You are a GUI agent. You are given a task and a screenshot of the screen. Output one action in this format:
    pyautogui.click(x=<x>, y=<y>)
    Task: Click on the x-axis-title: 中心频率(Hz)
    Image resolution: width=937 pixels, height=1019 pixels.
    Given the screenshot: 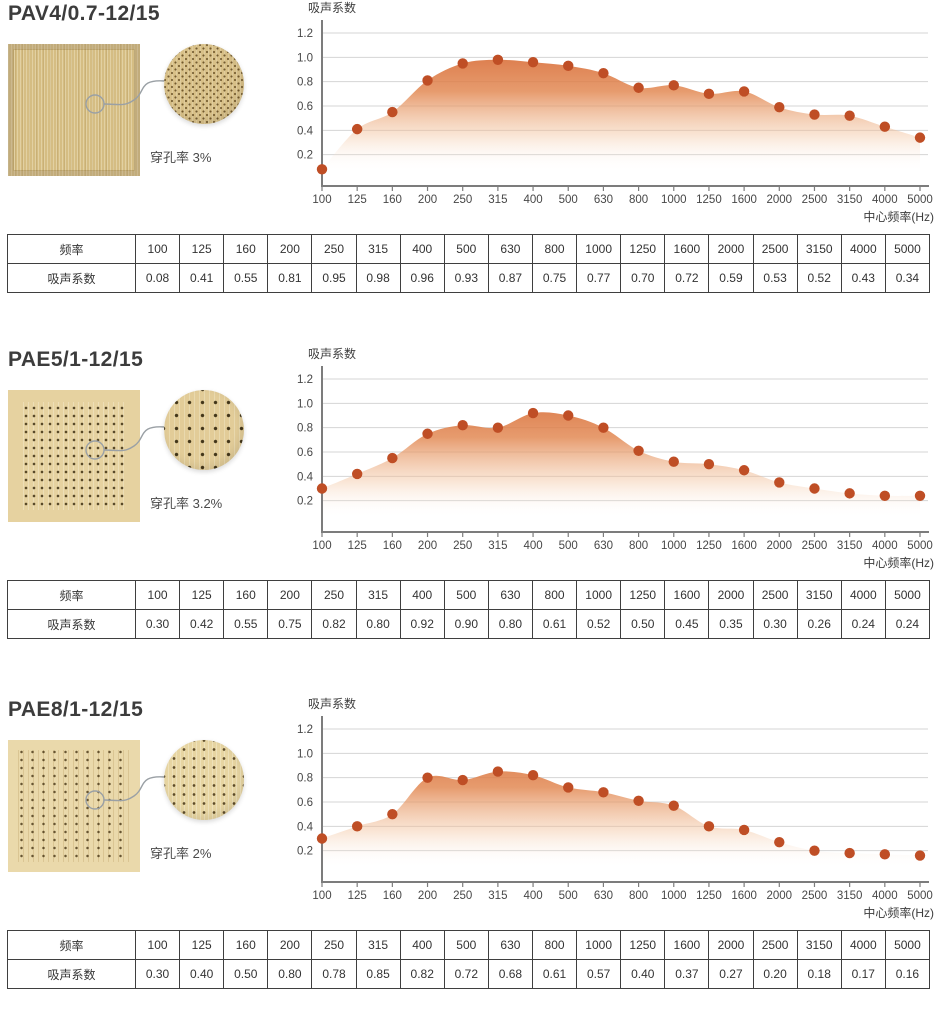 What is the action you would take?
    pyautogui.click(x=898, y=912)
    